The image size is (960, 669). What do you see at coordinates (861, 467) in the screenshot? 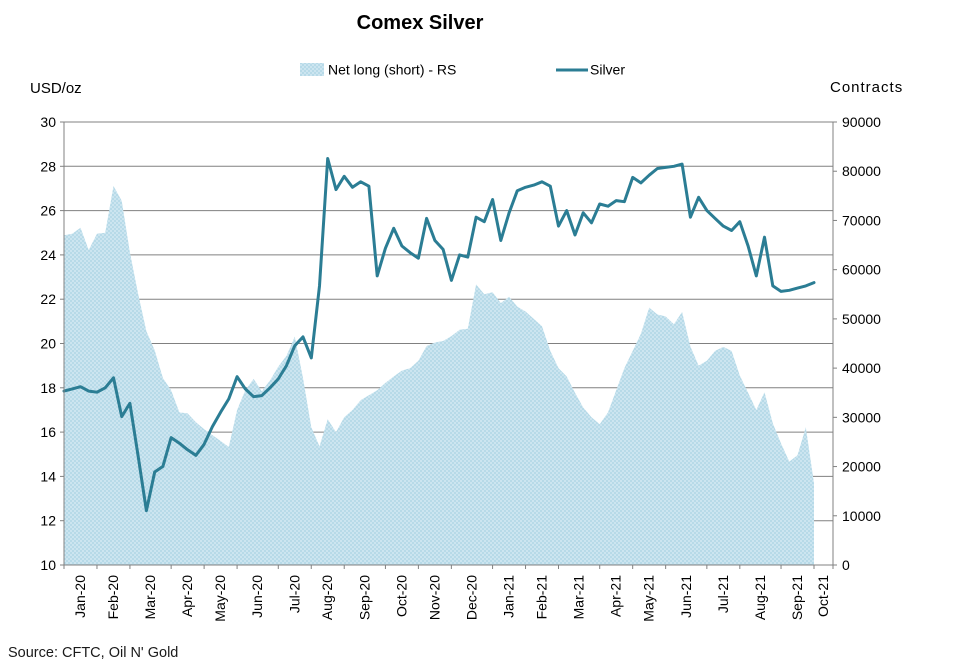
I see `right-axis-label: 20000` at bounding box center [861, 467].